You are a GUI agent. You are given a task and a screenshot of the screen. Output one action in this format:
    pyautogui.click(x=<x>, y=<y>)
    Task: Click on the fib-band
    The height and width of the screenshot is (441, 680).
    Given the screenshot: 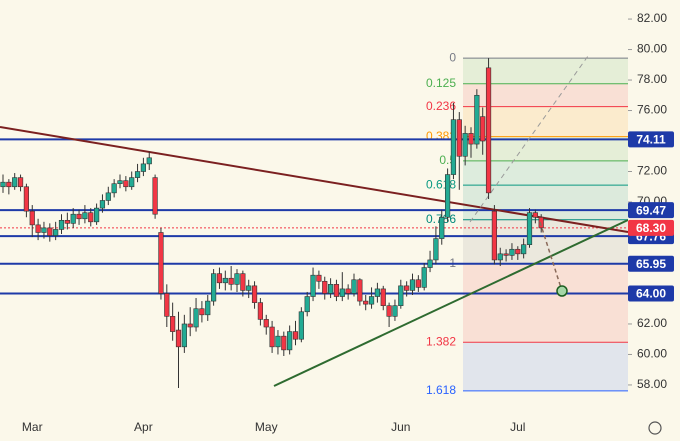 What is the action you would take?
    pyautogui.click(x=545, y=241)
    